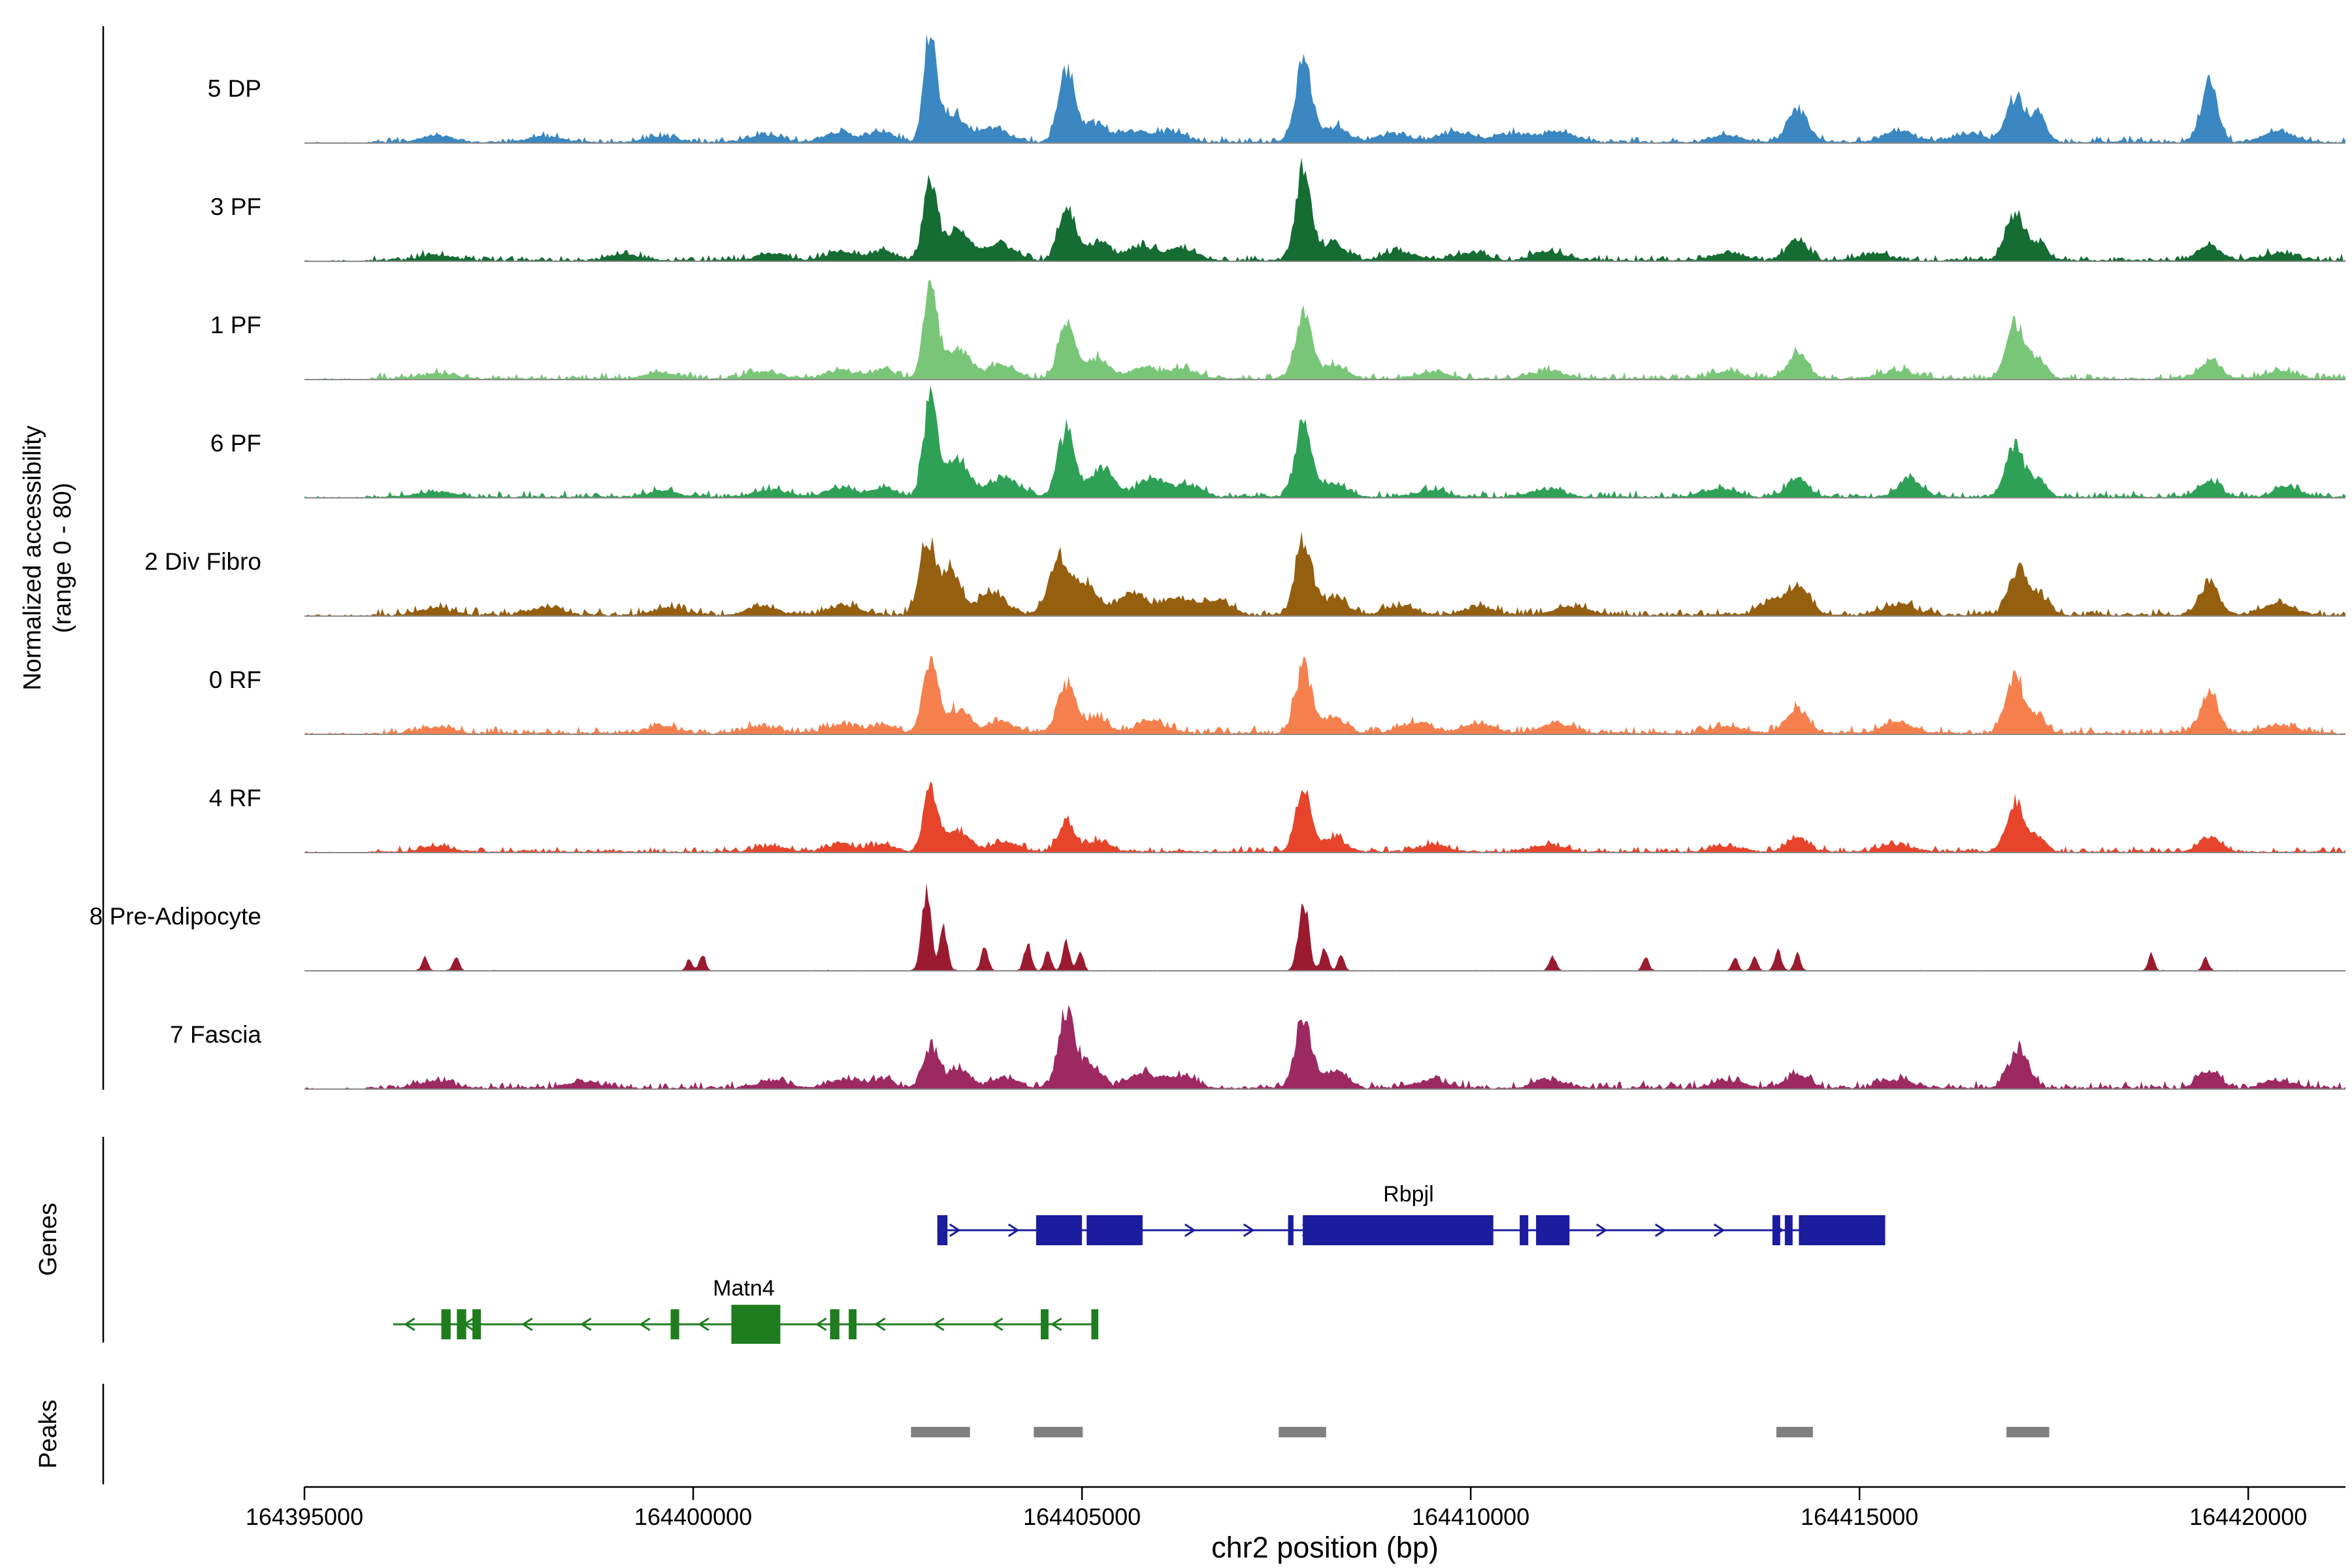  I want to click on y-axis-label-line2: (range 0 - 80), so click(62, 558).